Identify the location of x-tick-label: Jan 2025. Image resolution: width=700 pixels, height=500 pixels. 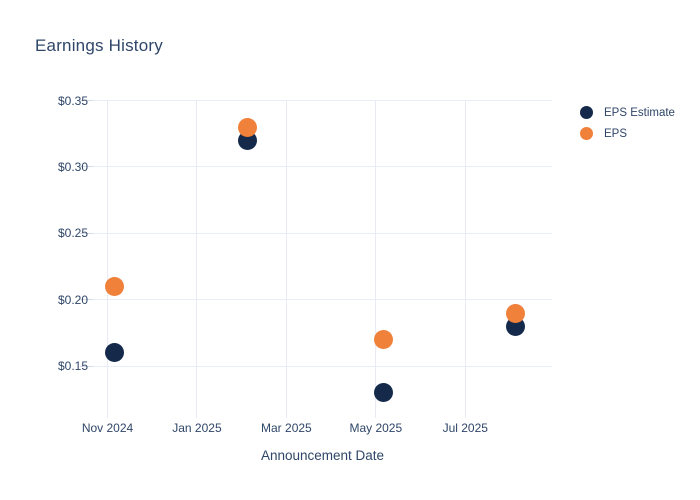
(197, 428).